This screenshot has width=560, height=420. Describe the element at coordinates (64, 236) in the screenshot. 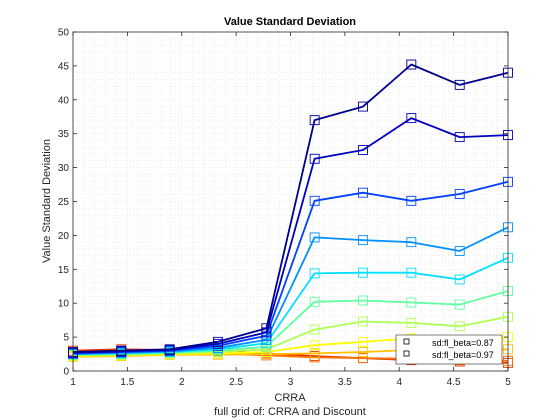

I see `y-tick-label: 20` at that location.